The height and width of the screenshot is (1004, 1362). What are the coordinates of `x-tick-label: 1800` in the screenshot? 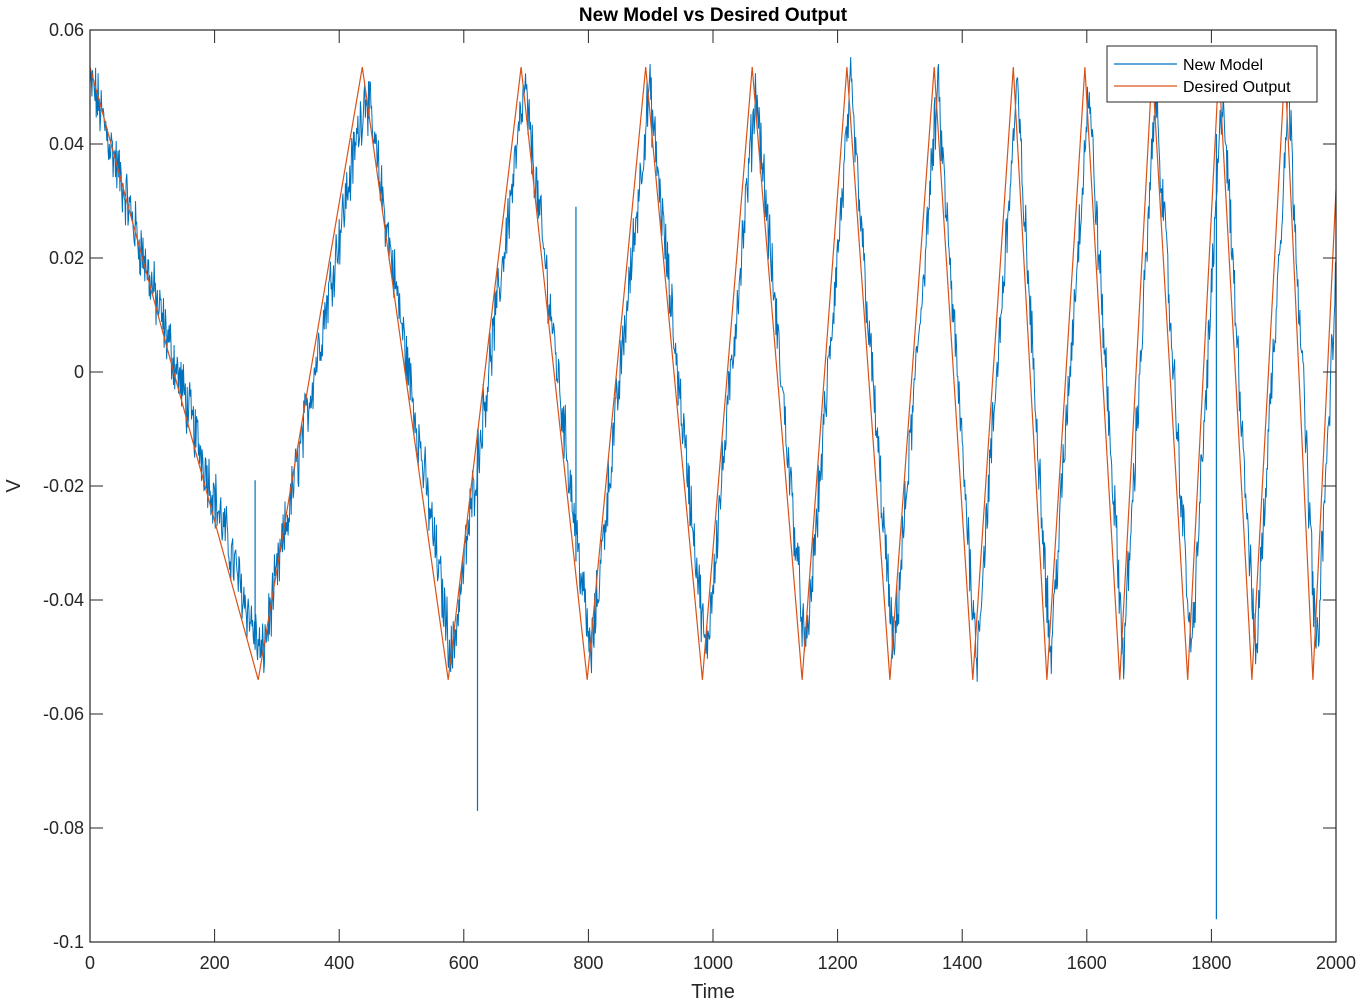 It's located at (1211, 963).